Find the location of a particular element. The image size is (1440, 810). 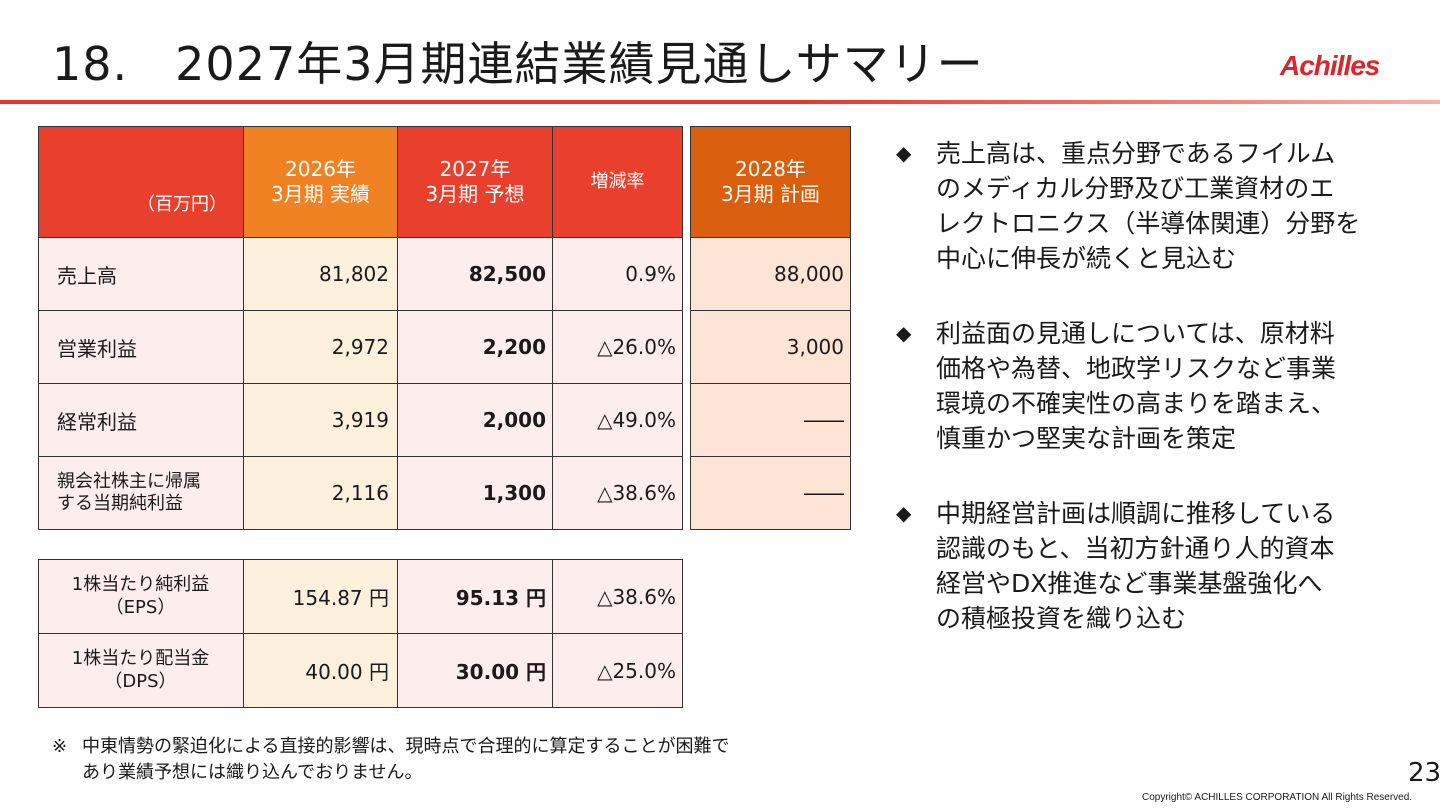

plan-header-row: 2028年 3月期 計画 is located at coordinates (770, 182).